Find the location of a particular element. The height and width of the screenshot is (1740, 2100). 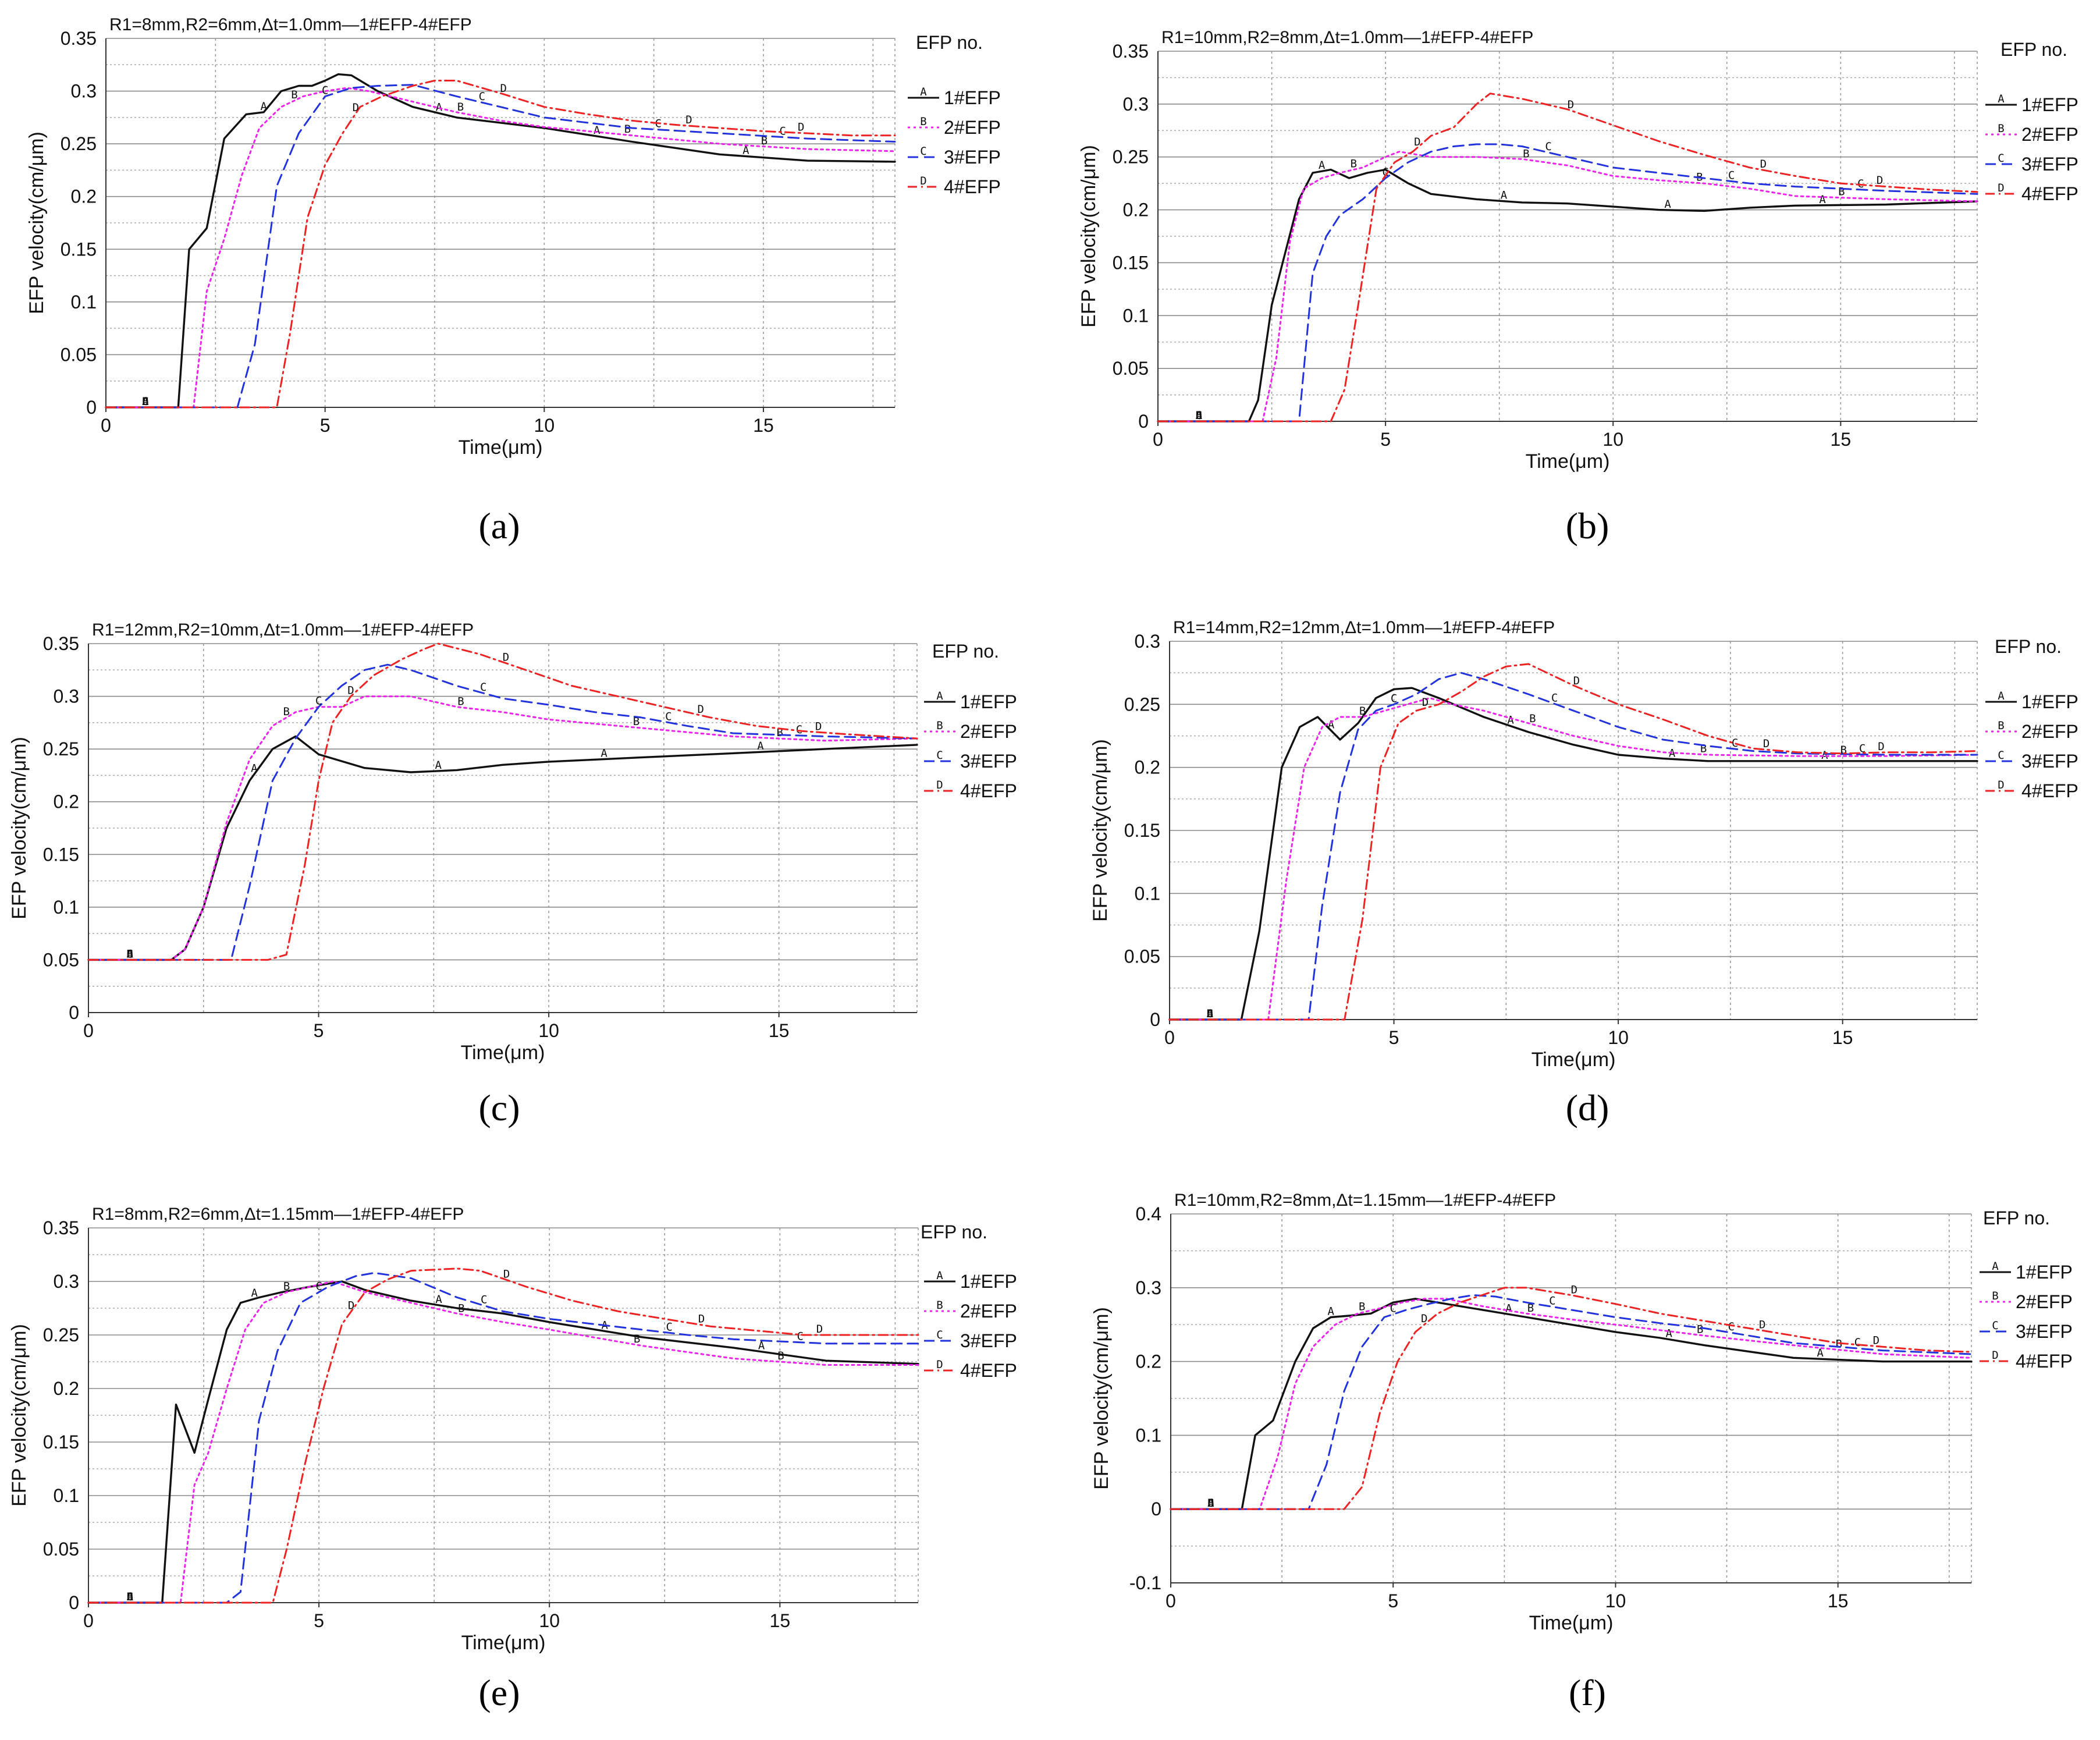

legend-title: EFP no. is located at coordinates (2016, 1218).